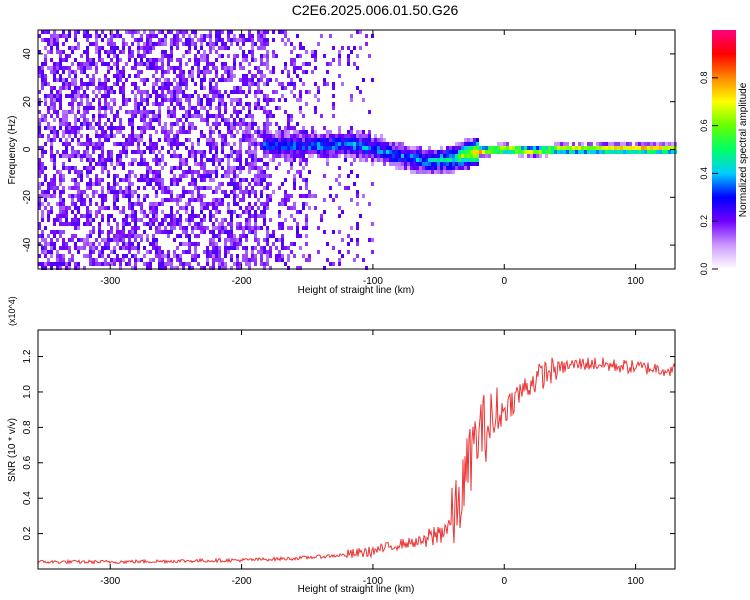 The image size is (750, 600). What do you see at coordinates (12, 311) in the screenshot?
I see `snr-y-multiplier: (x10^4)` at bounding box center [12, 311].